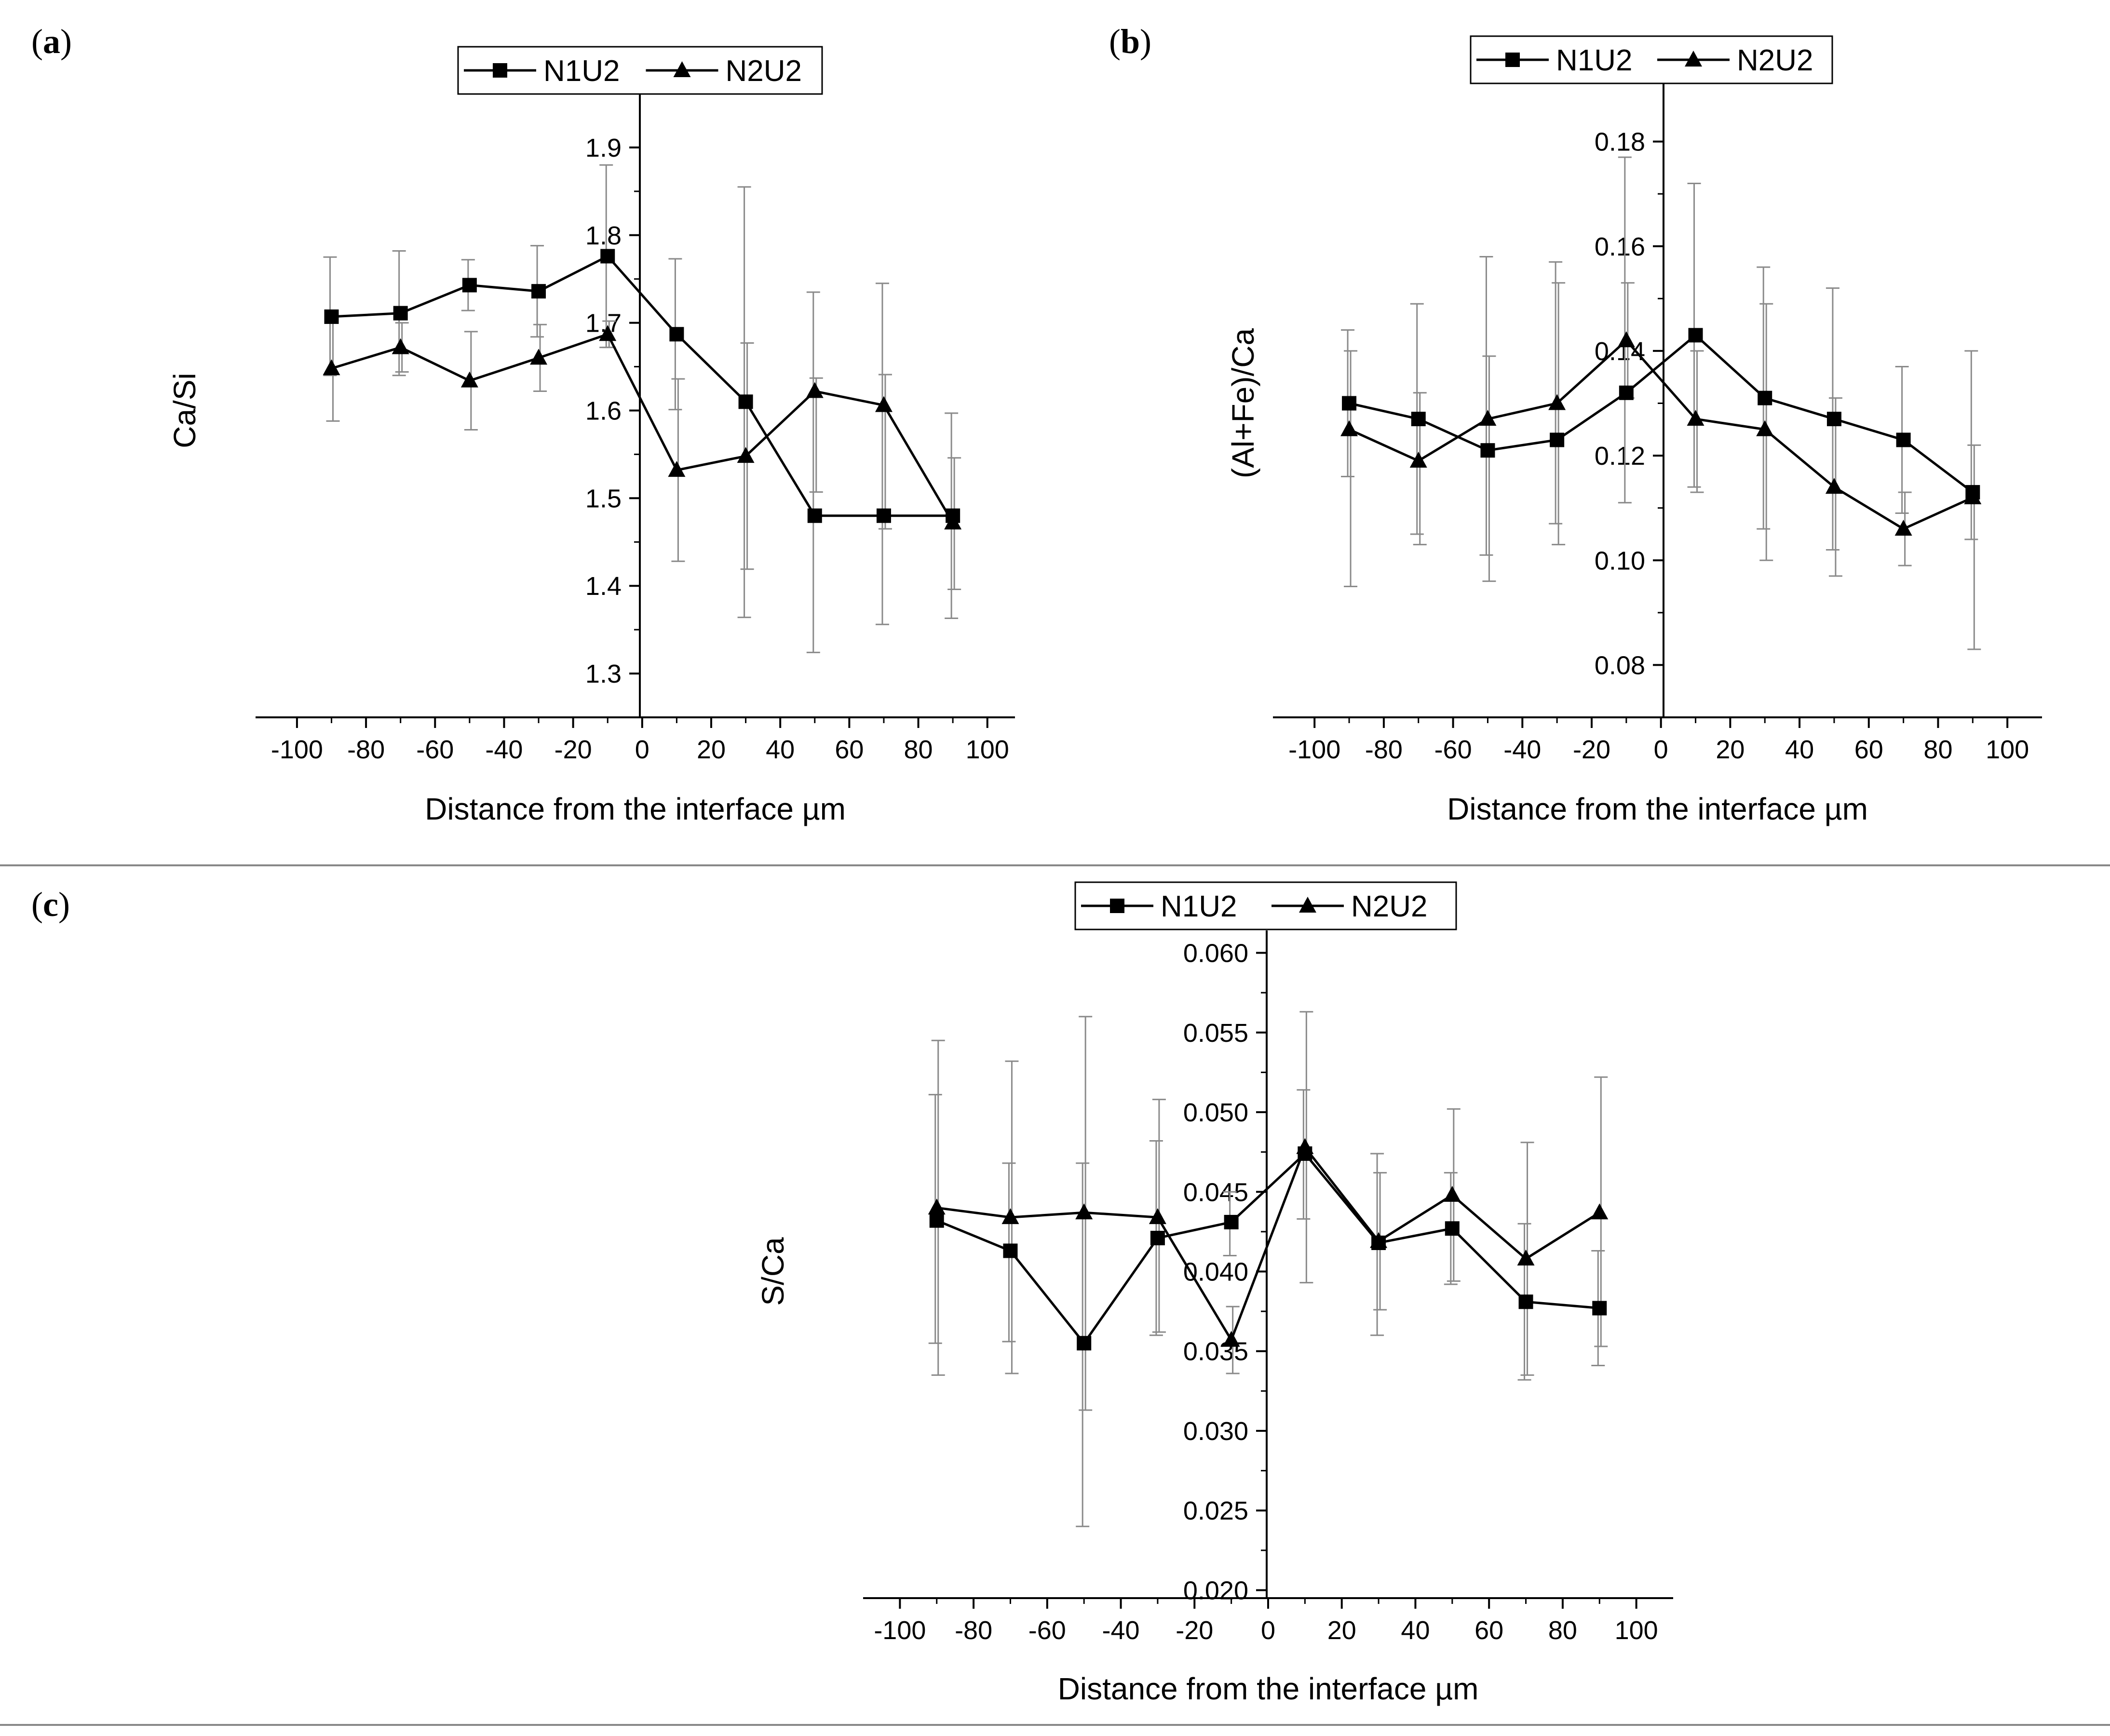 The width and height of the screenshot is (2110, 1736). What do you see at coordinates (773, 1272) in the screenshot?
I see `y-axis-label: S/Ca` at bounding box center [773, 1272].